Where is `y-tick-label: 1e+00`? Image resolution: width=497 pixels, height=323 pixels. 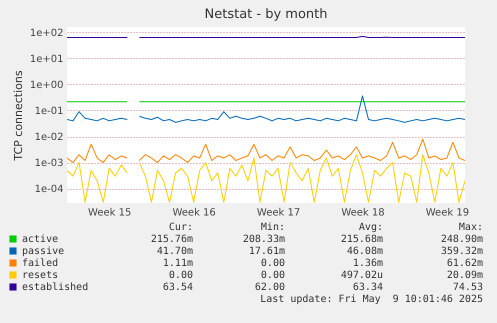
y-tick-label: 1e+00 is located at coordinates (47, 85).